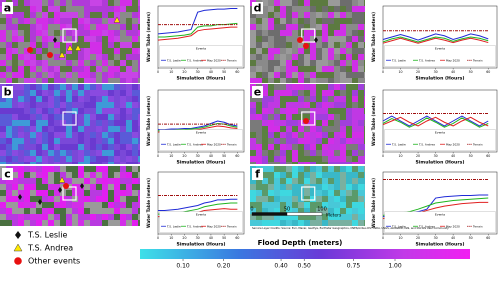 This screenshot has width=500, height=295. I want to click on x-tick-label: 20, so click(418, 238).